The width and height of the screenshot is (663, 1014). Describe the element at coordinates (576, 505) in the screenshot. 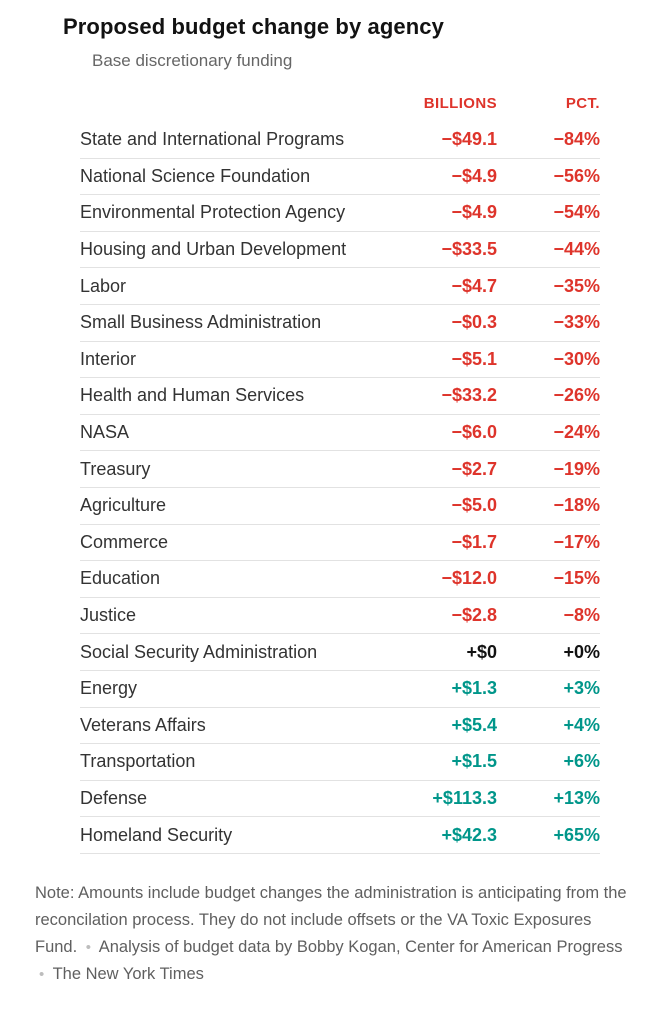

I see `pct-value: −18%` at that location.